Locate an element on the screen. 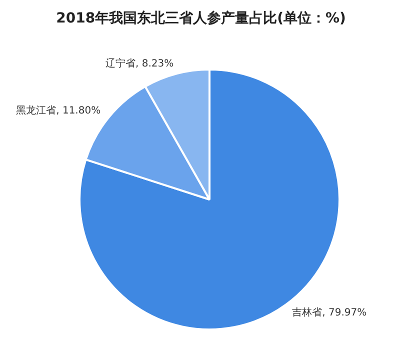  slice-label: 辽宁省, 8.23% is located at coordinates (139, 63).